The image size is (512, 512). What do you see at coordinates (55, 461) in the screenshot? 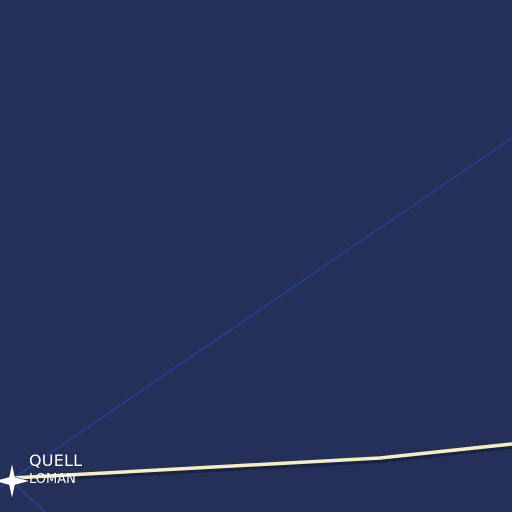
I see `waypoint-label: QUELL` at bounding box center [55, 461].